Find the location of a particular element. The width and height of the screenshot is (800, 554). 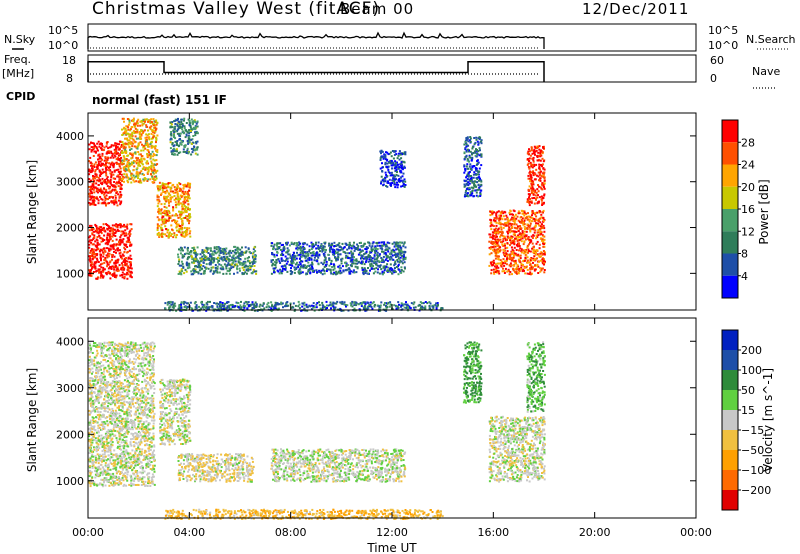

cpid-label: CPID is located at coordinates (20, 96).